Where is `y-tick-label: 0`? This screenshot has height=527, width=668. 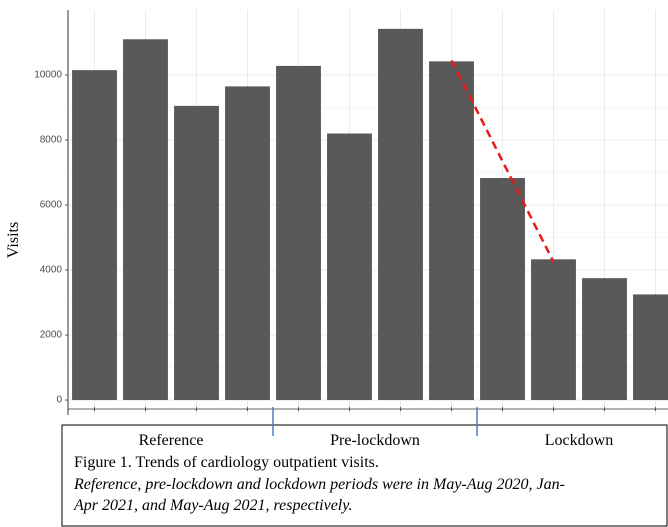
y-tick-label: 0 is located at coordinates (59, 400).